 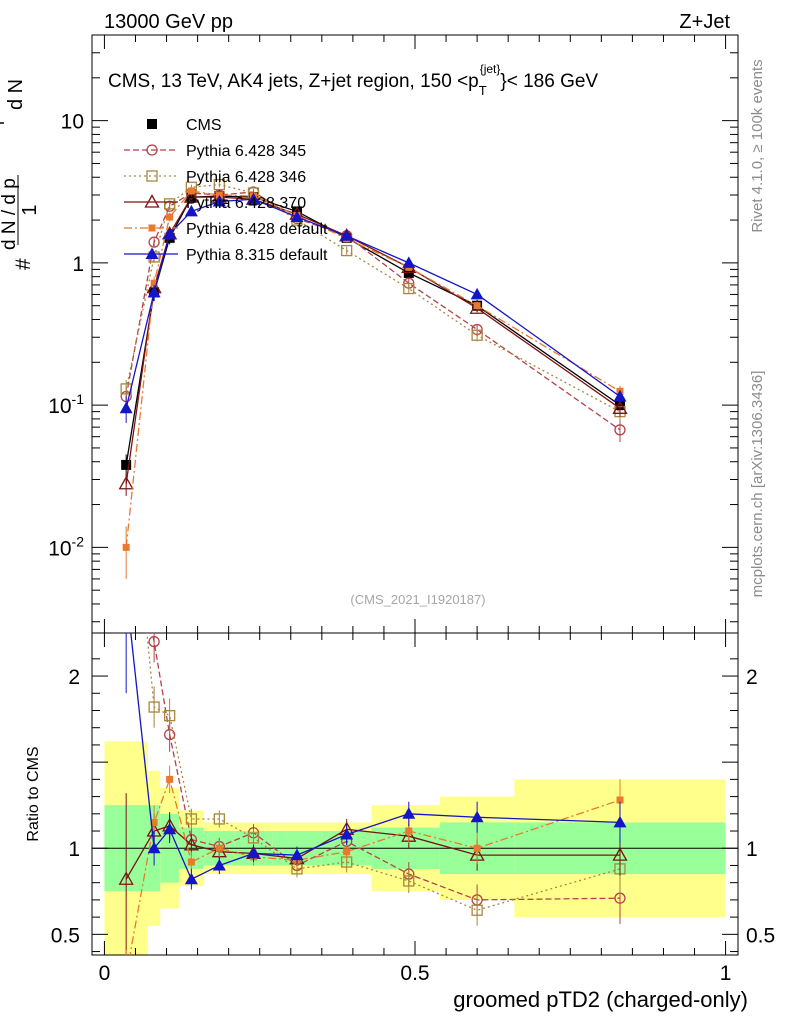 I want to click on svg-text: 1, so click(x=30, y=209).